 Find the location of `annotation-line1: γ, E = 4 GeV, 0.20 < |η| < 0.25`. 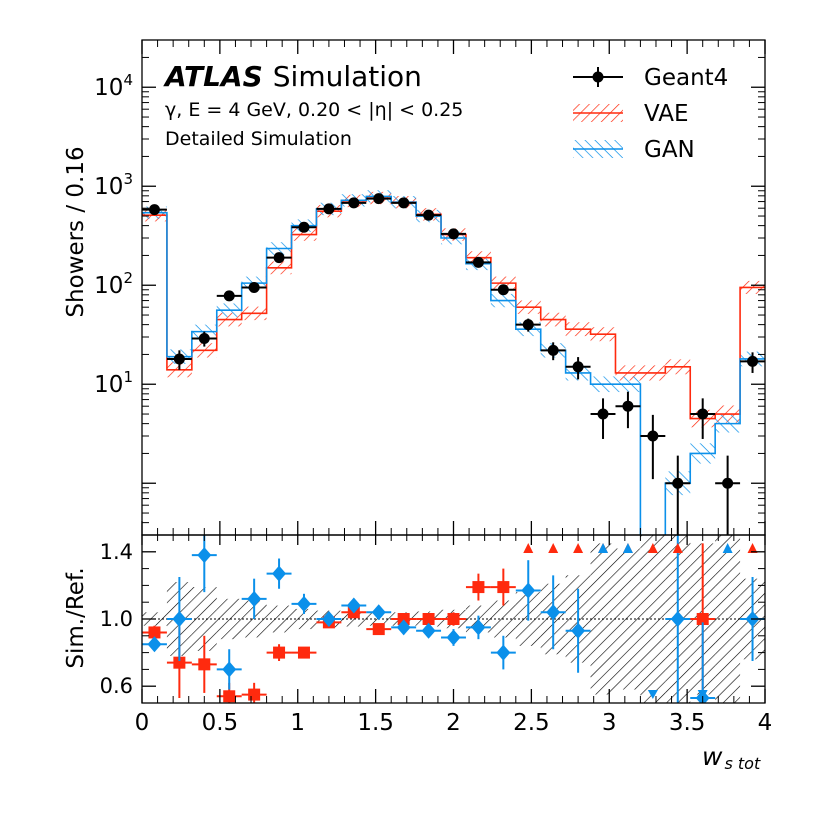

annotation-line1: γ, E = 4 GeV, 0.20 < |η| < 0.25 is located at coordinates (314, 110).